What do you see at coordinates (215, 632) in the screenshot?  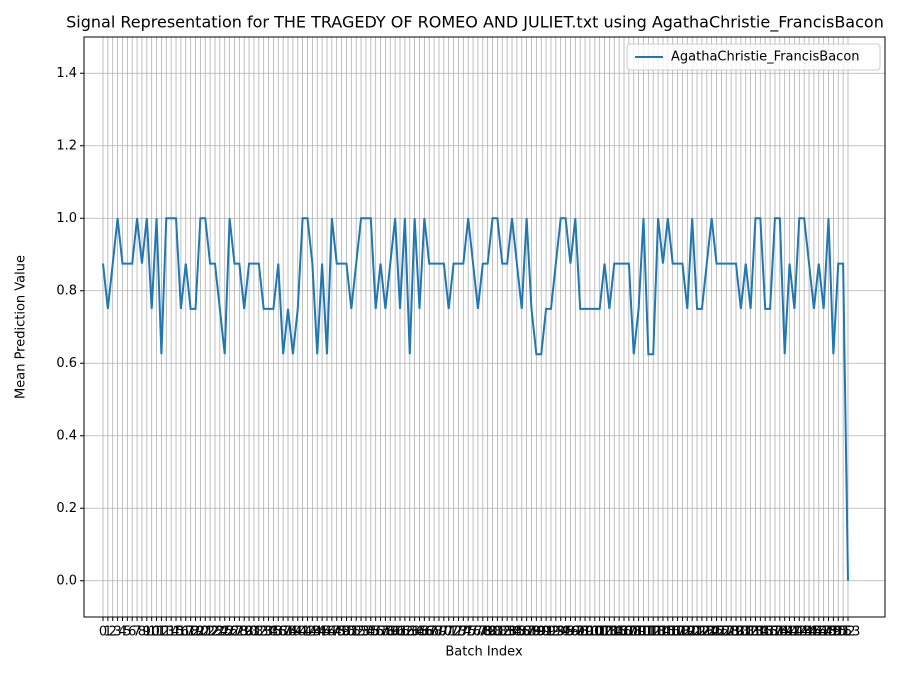 I see `x-tick-label: 23` at bounding box center [215, 632].